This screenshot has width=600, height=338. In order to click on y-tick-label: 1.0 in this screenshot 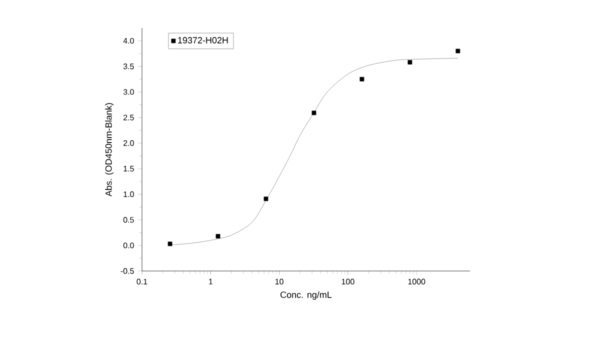, I will do `click(129, 194)`.